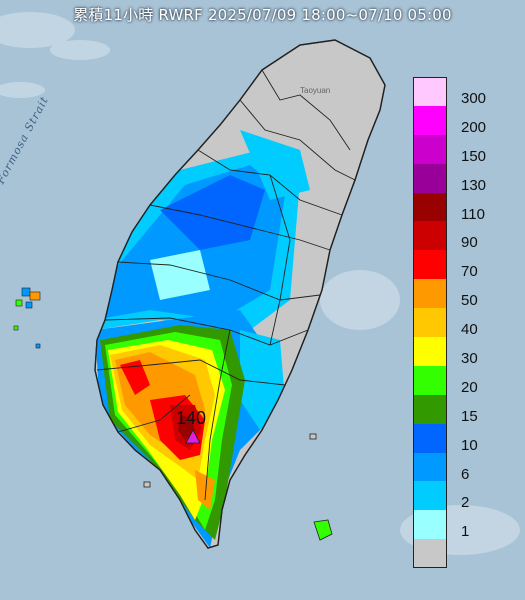  Describe the element at coordinates (315, 90) in the screenshot. I see `city-label: Taoyuan` at that location.